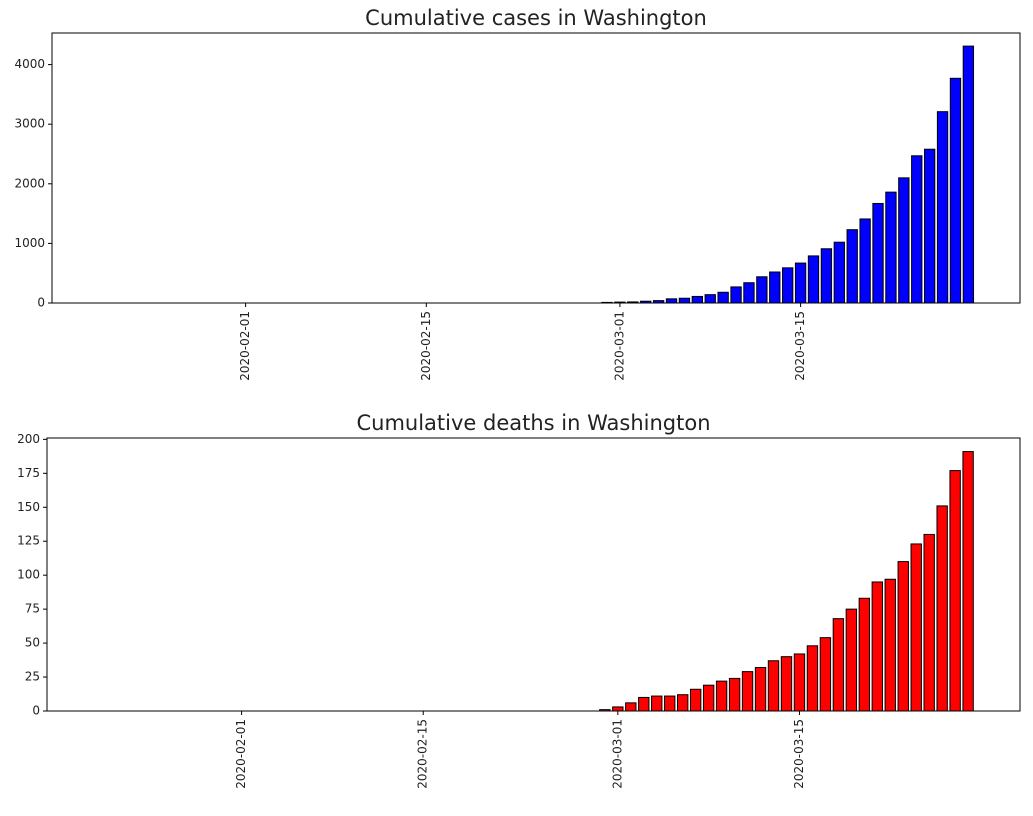 The height and width of the screenshot is (816, 1033). Describe the element at coordinates (28, 439) in the screenshot. I see `y-tick-label: 200` at that location.